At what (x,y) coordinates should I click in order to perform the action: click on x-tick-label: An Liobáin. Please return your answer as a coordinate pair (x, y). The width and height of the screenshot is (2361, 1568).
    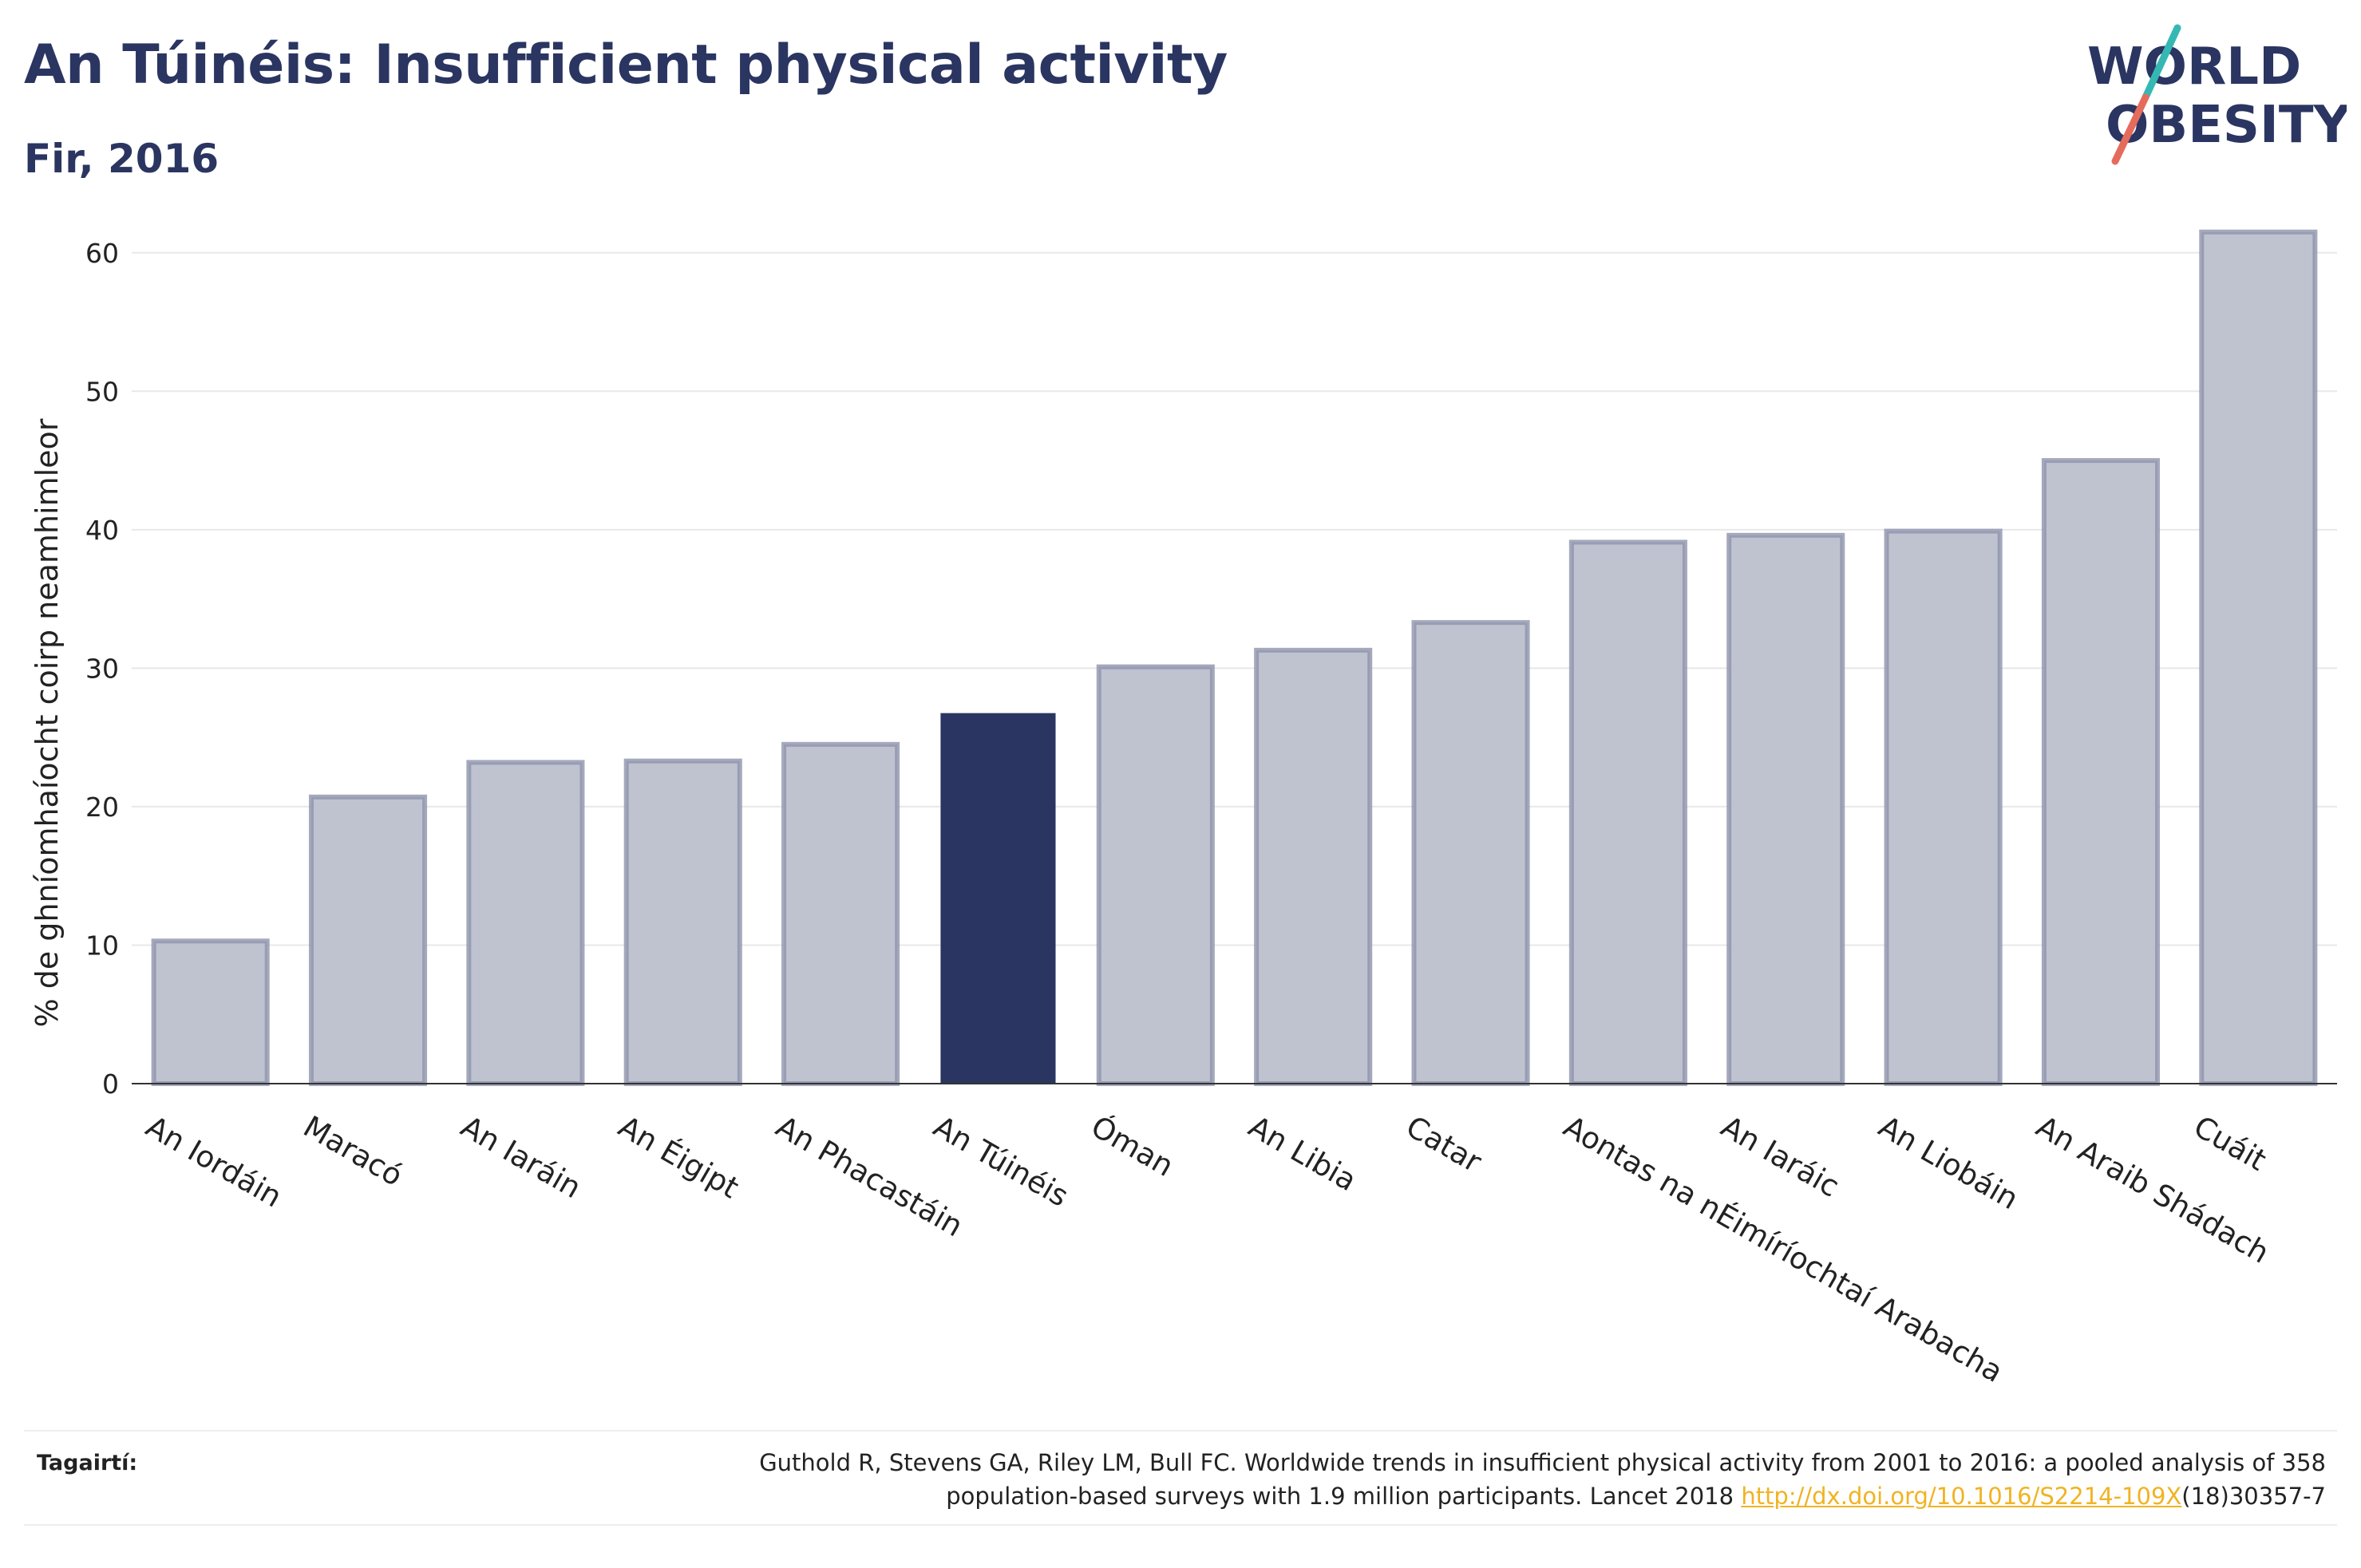
    Looking at the image, I should click on (1948, 1162).